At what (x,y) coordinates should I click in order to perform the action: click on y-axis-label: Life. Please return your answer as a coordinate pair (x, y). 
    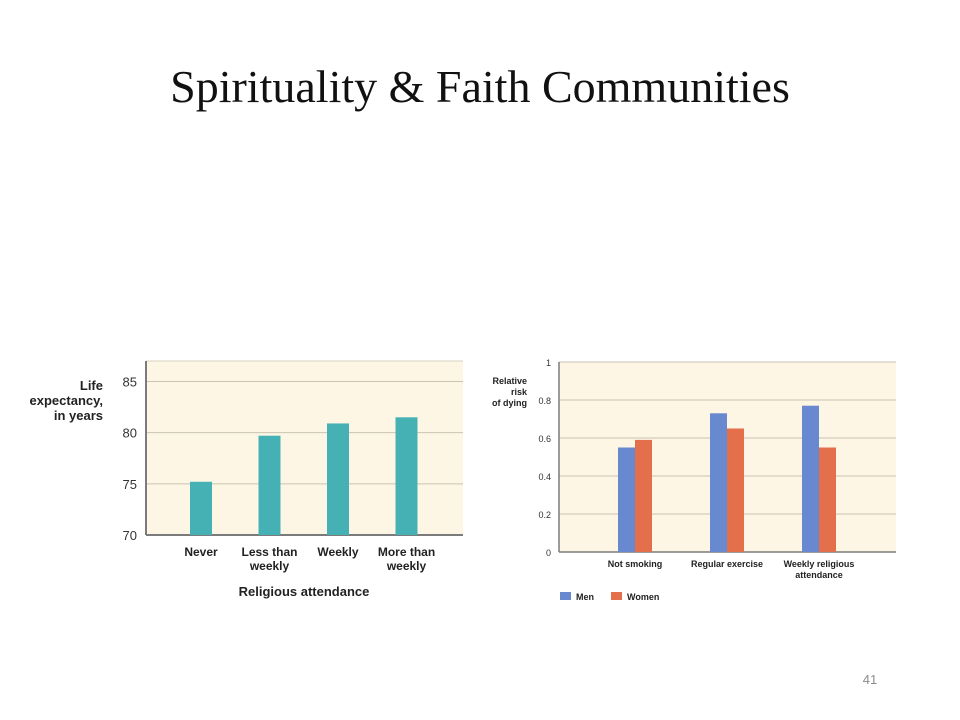
    Looking at the image, I should click on (91, 385).